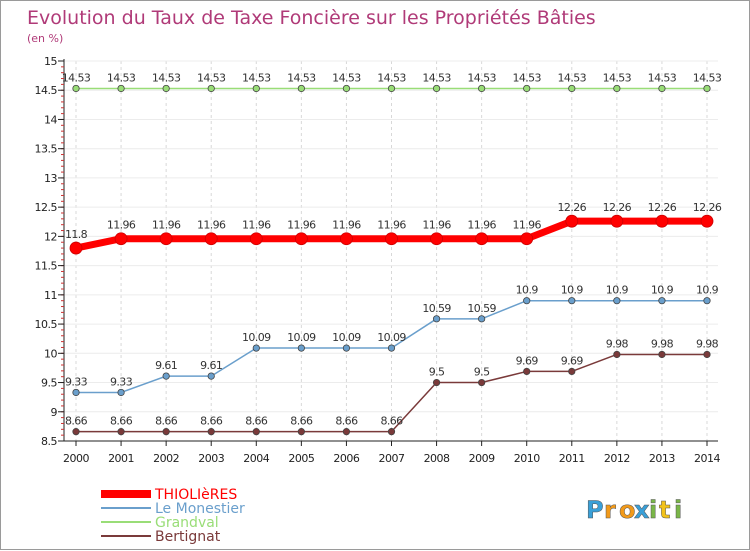 This screenshot has width=750, height=551. Describe the element at coordinates (50, 178) in the screenshot. I see `y-tick-label: 13` at that location.